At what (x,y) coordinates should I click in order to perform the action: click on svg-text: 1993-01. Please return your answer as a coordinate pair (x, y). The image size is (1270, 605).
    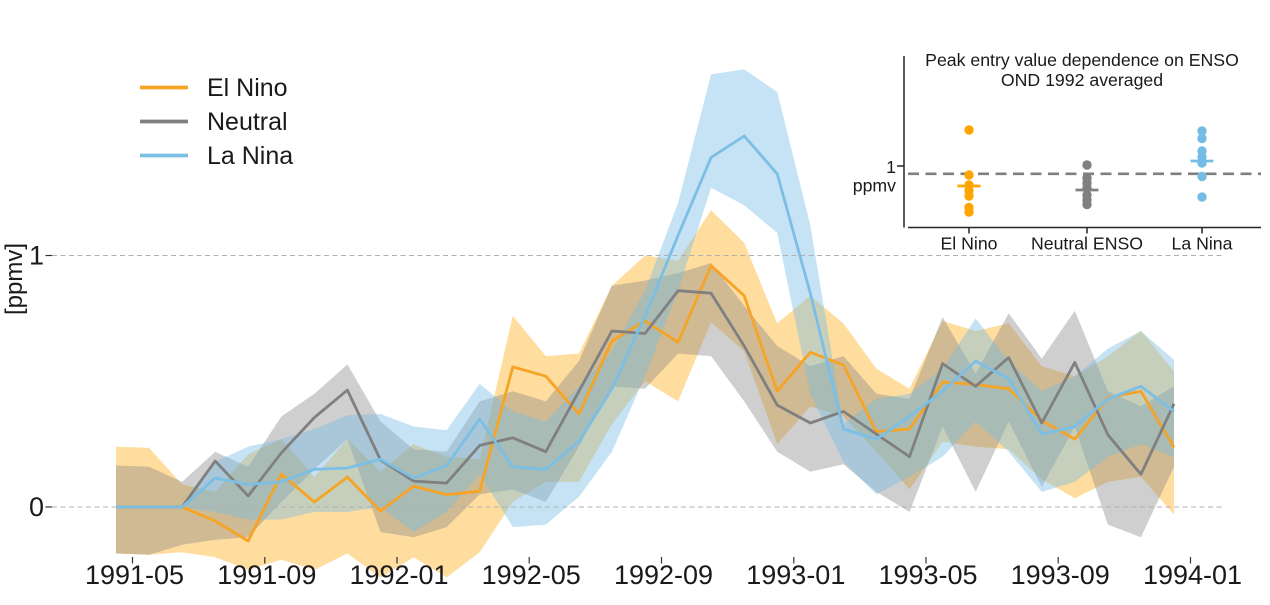
    Looking at the image, I should click on (795, 575).